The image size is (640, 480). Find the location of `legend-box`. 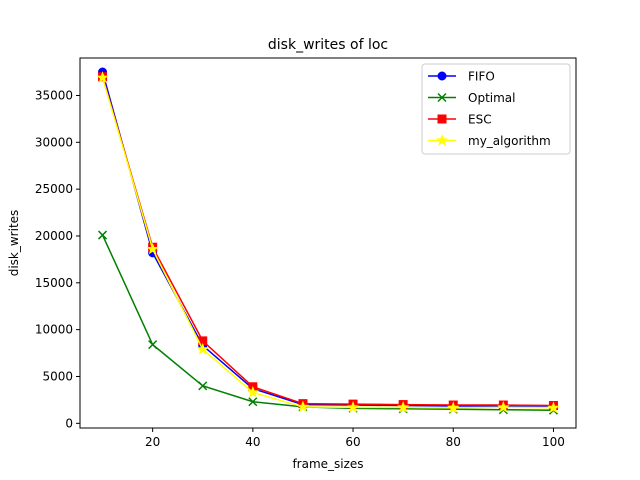

legend-box is located at coordinates (496, 109).